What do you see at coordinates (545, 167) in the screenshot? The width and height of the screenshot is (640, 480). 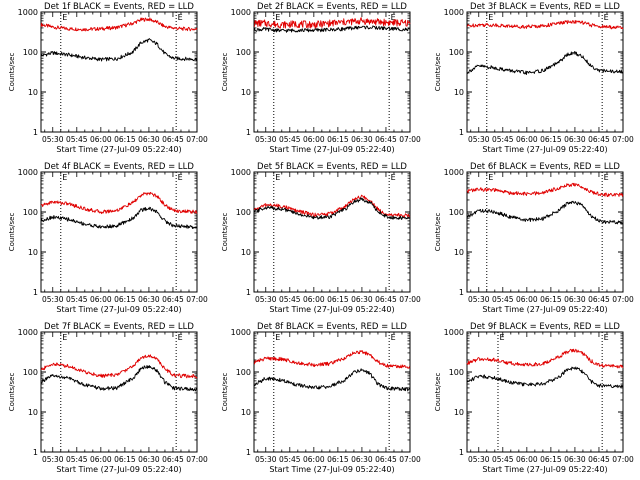 I see `chart-title: Det 6f BLACK = Events, RED = LLD` at bounding box center [545, 167].